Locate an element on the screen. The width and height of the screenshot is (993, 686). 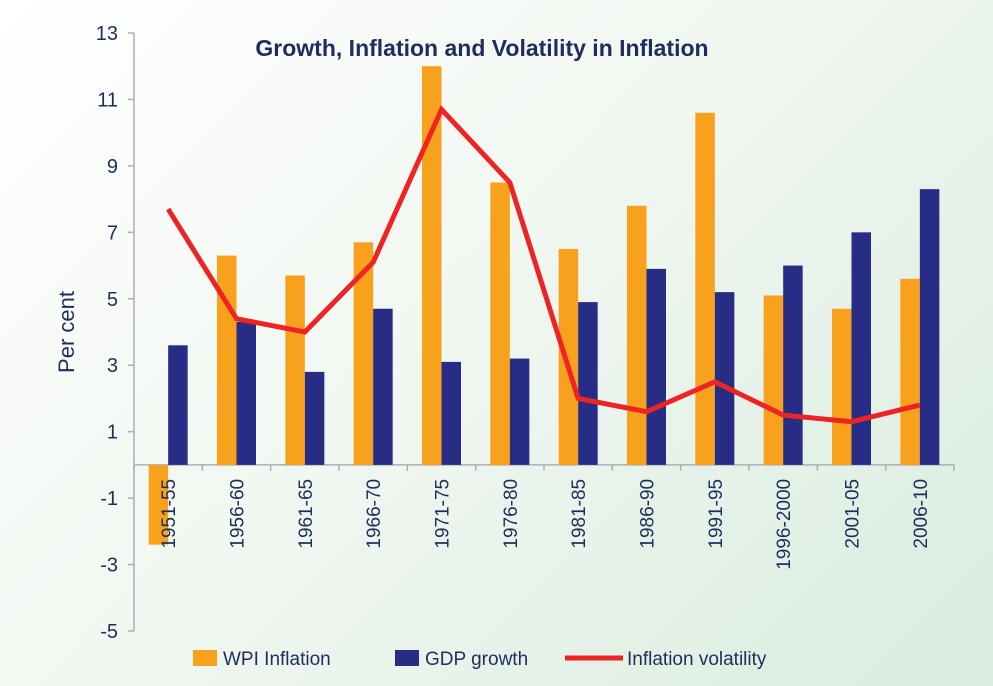
x-tick-label: 1966-70 is located at coordinates (374, 514).